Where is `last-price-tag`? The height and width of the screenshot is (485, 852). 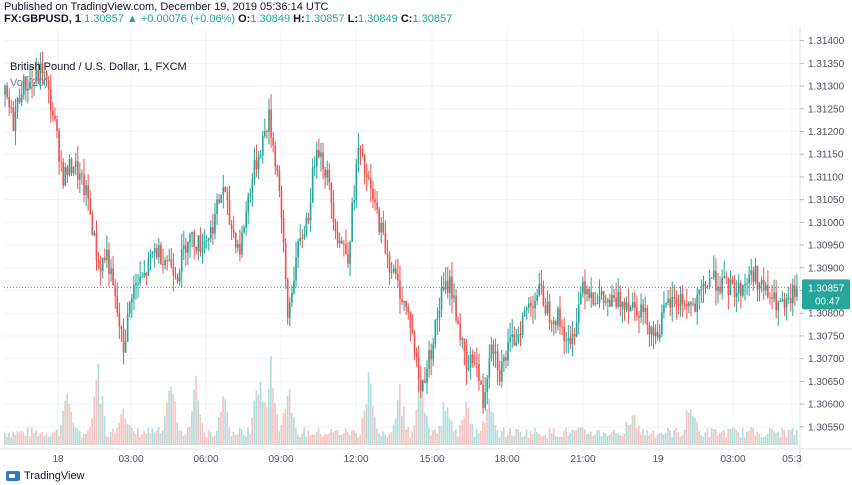 last-price-tag is located at coordinates (826, 294).